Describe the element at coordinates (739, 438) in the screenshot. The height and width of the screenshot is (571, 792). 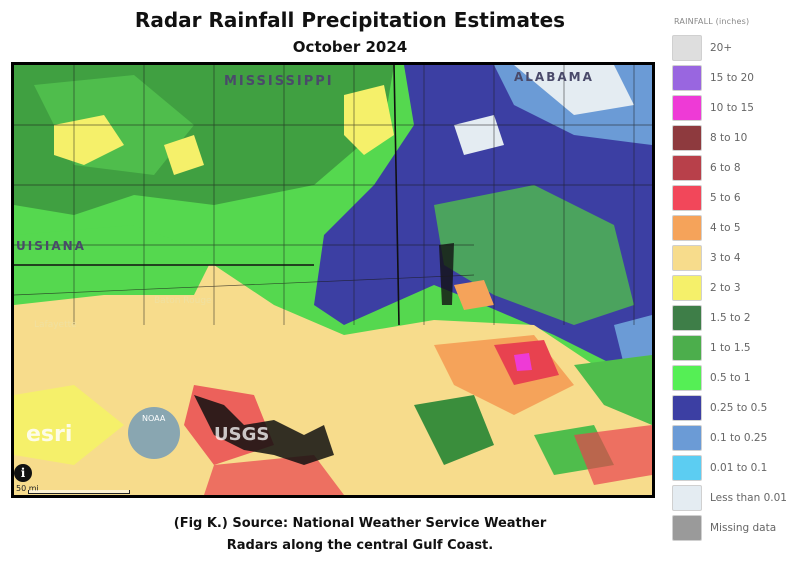
I see `legend-label: 0.1 to 0.25` at that location.